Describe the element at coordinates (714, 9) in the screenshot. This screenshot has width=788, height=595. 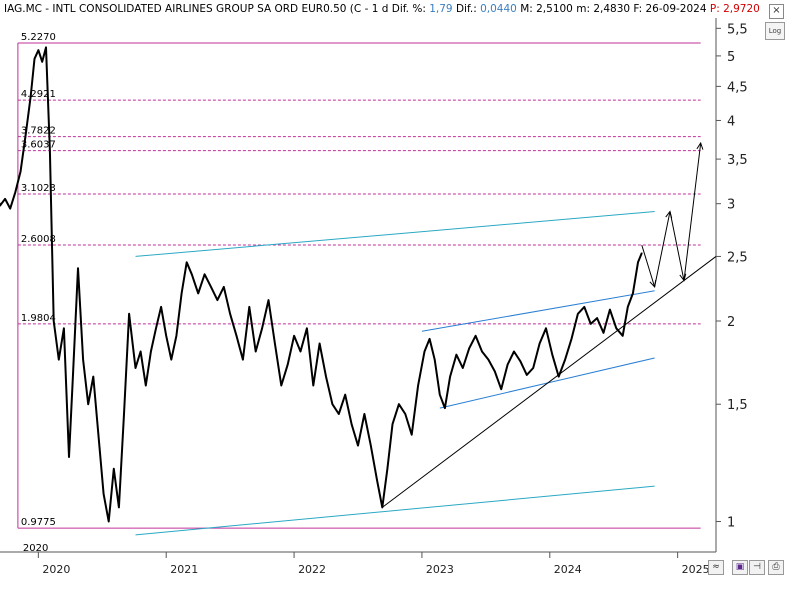
I see `price-label: P:` at that location.